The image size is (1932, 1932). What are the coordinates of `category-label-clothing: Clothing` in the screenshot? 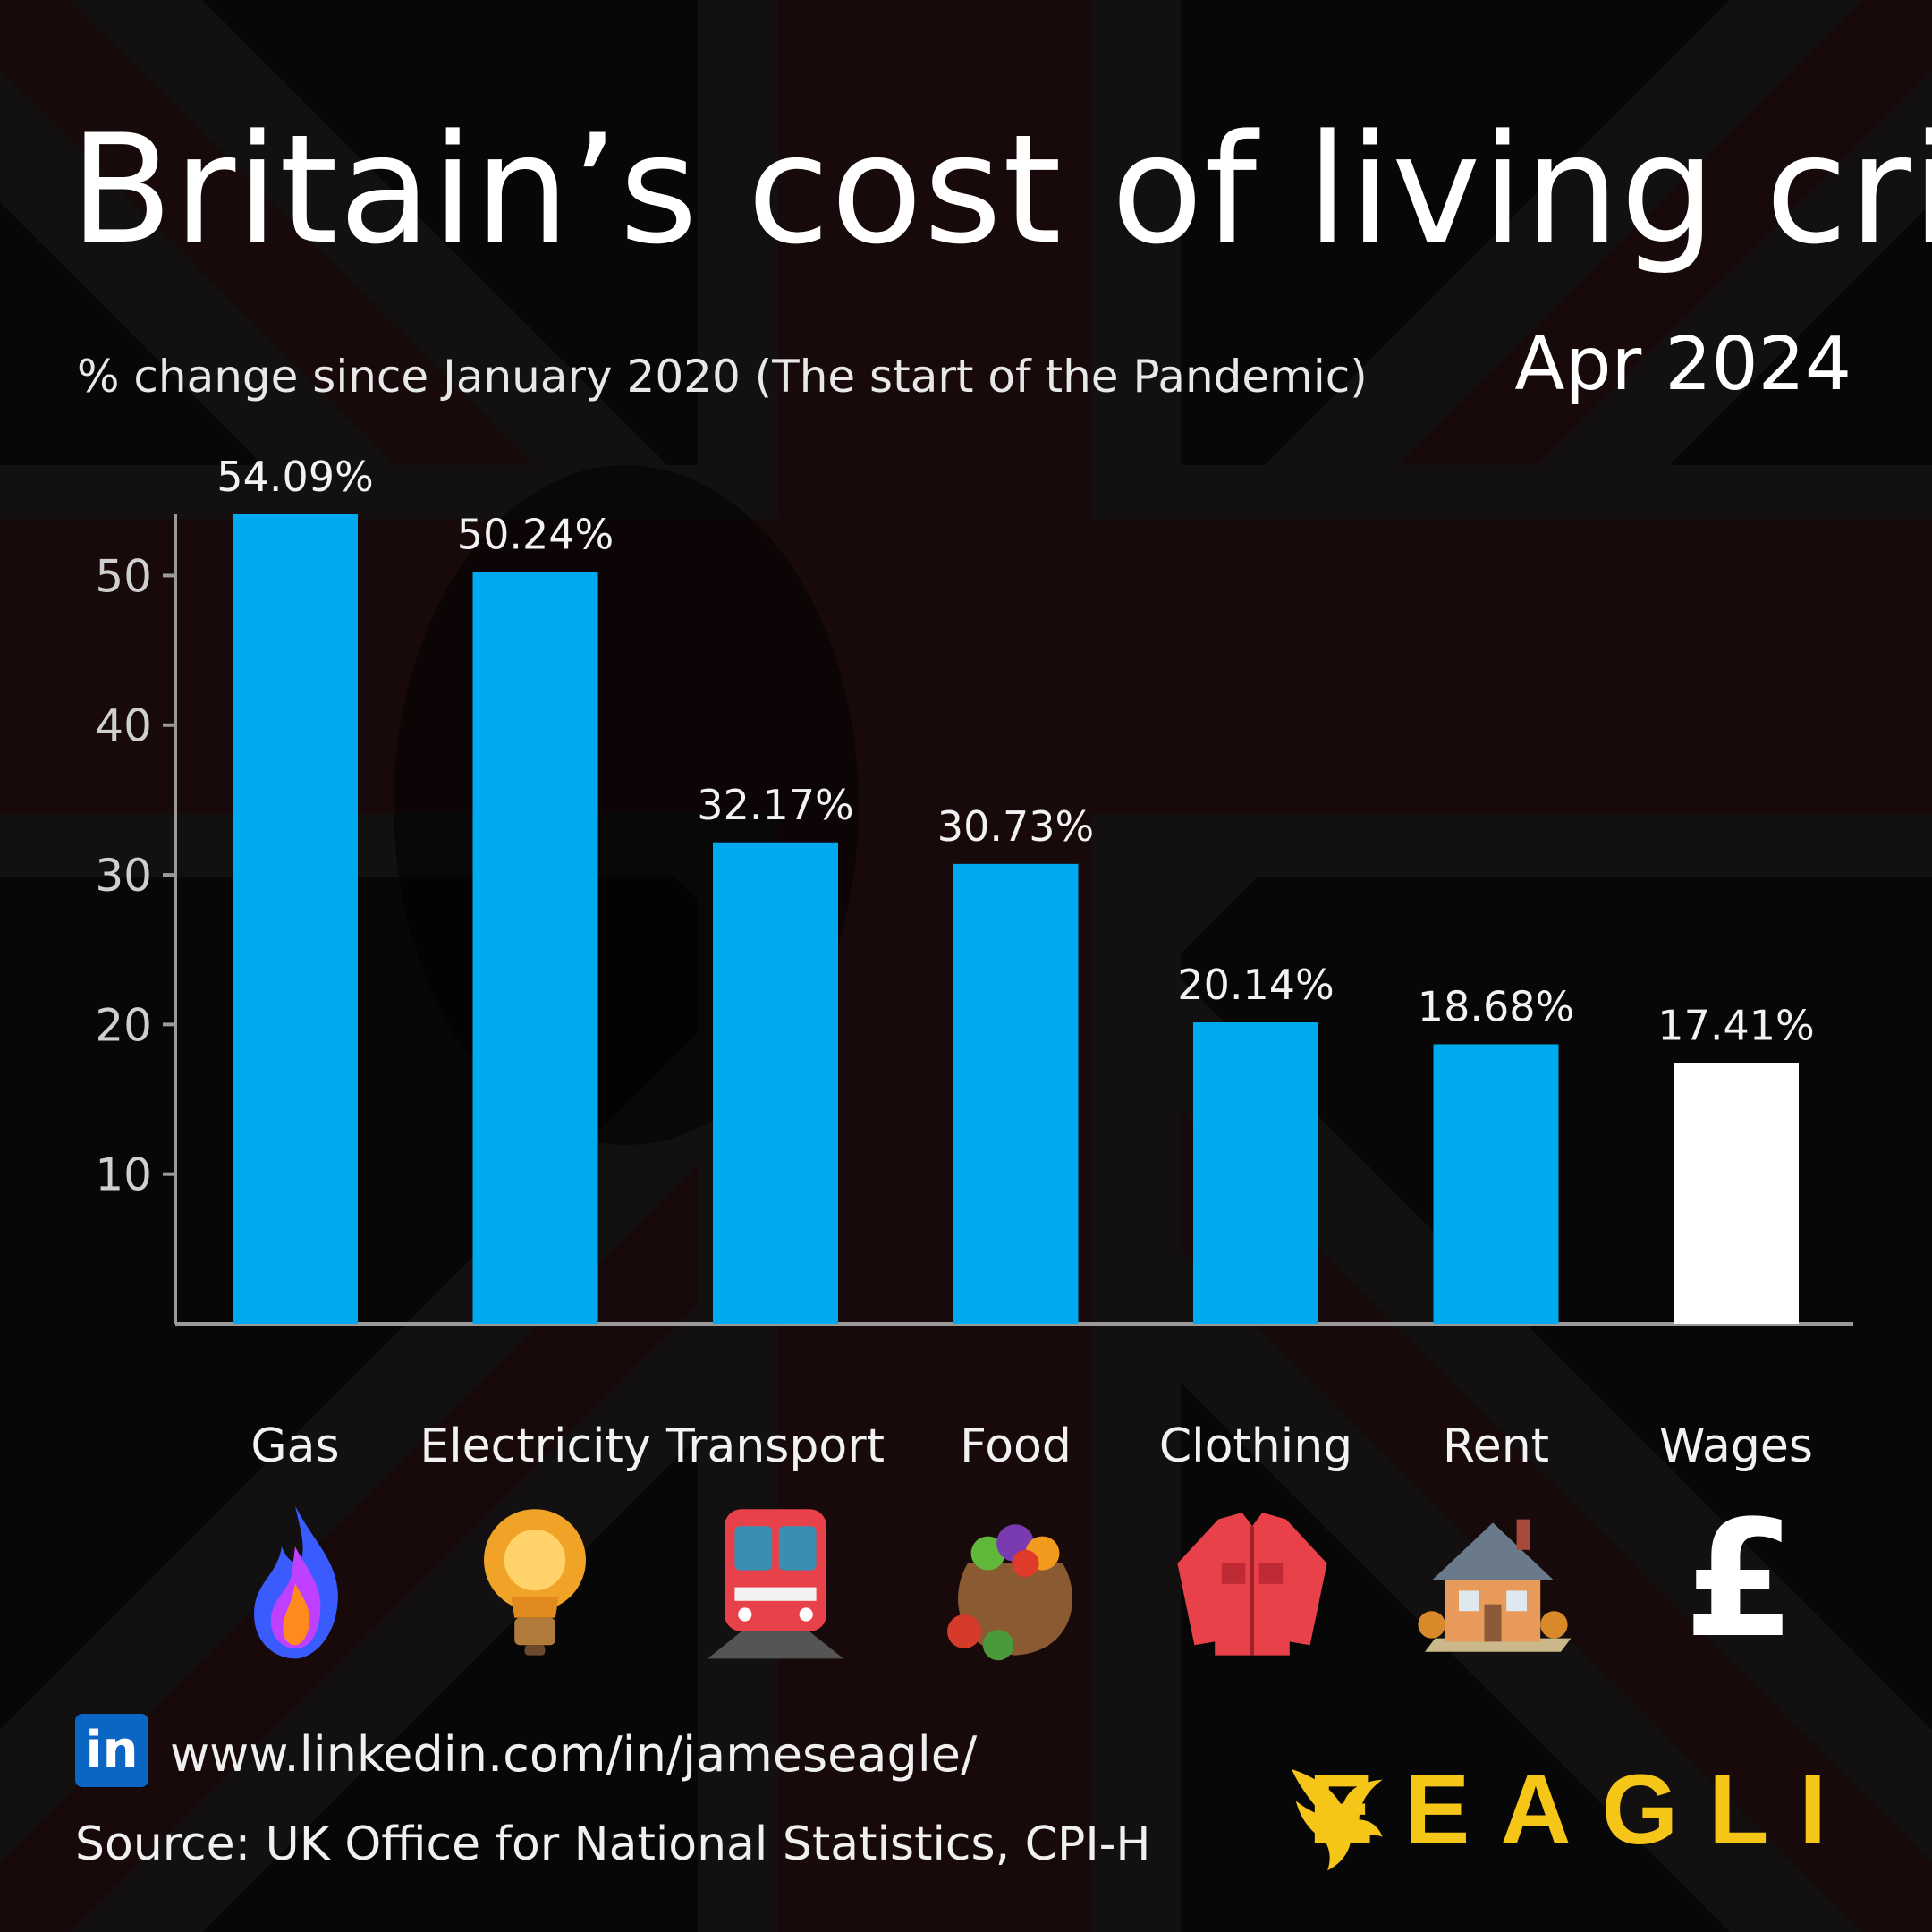 It's located at (1255, 1446).